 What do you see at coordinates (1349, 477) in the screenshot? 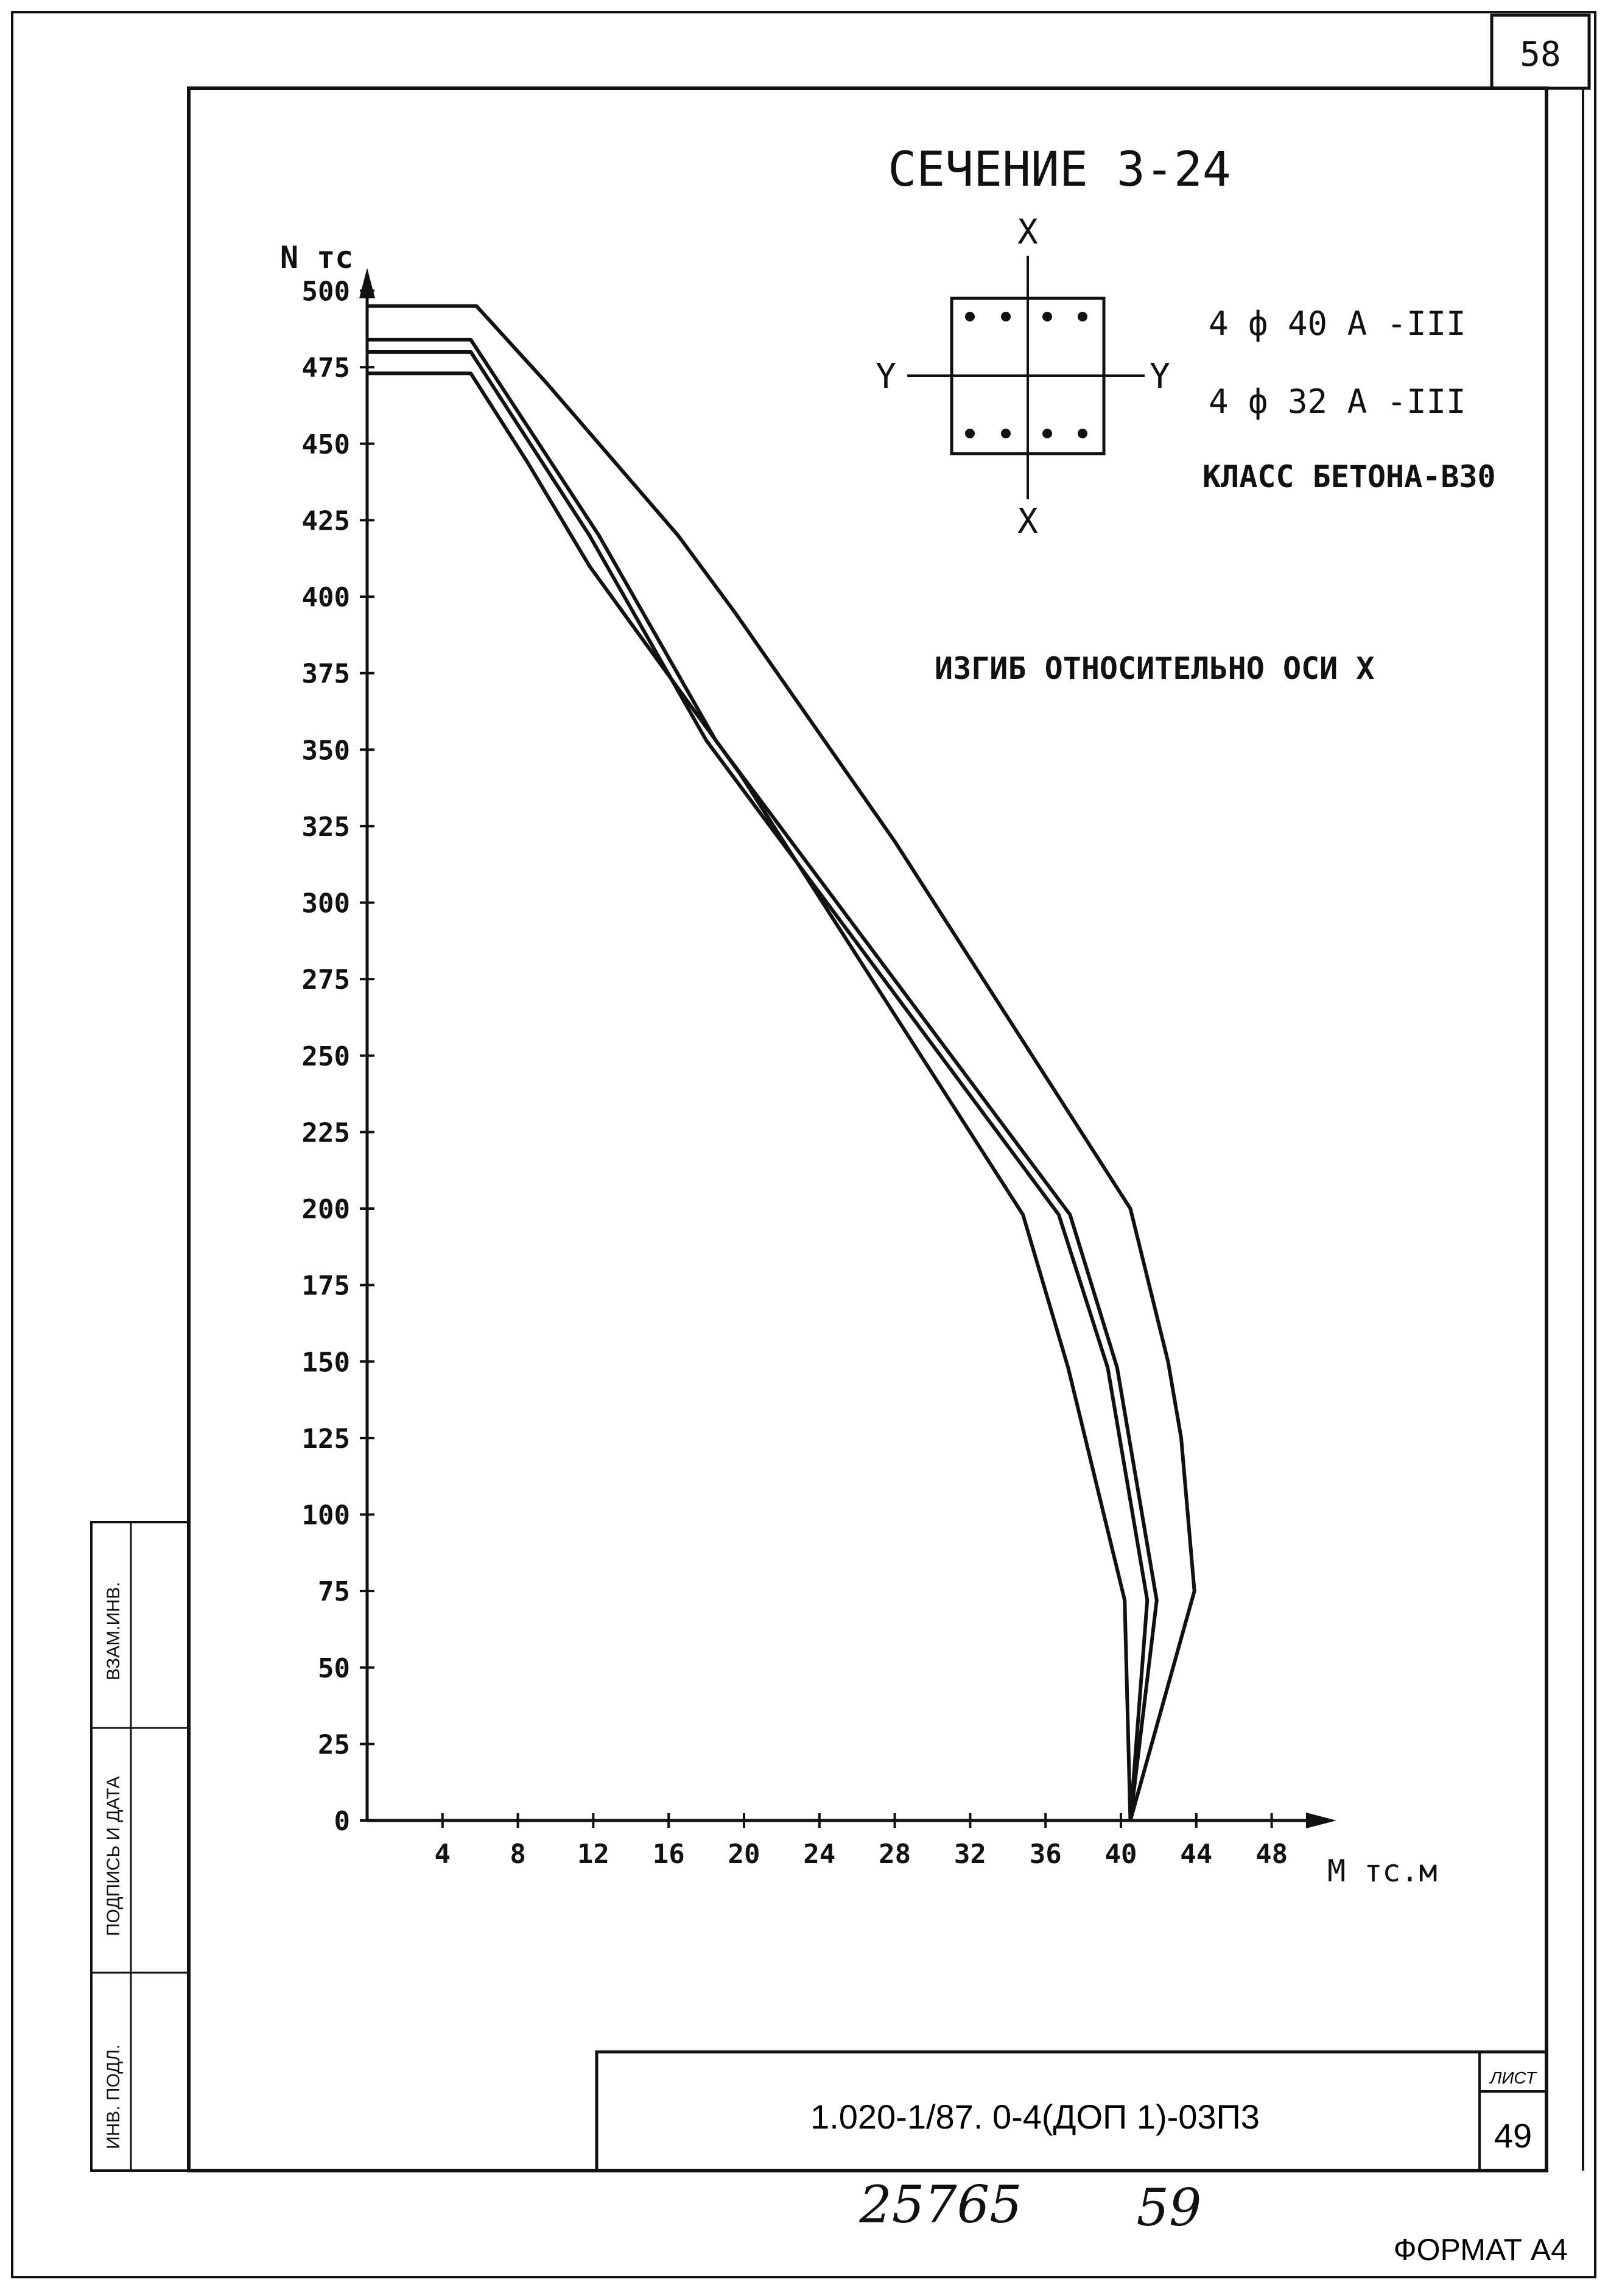
I see `concrete-class: КЛАСС БЕТОНА-В30` at bounding box center [1349, 477].